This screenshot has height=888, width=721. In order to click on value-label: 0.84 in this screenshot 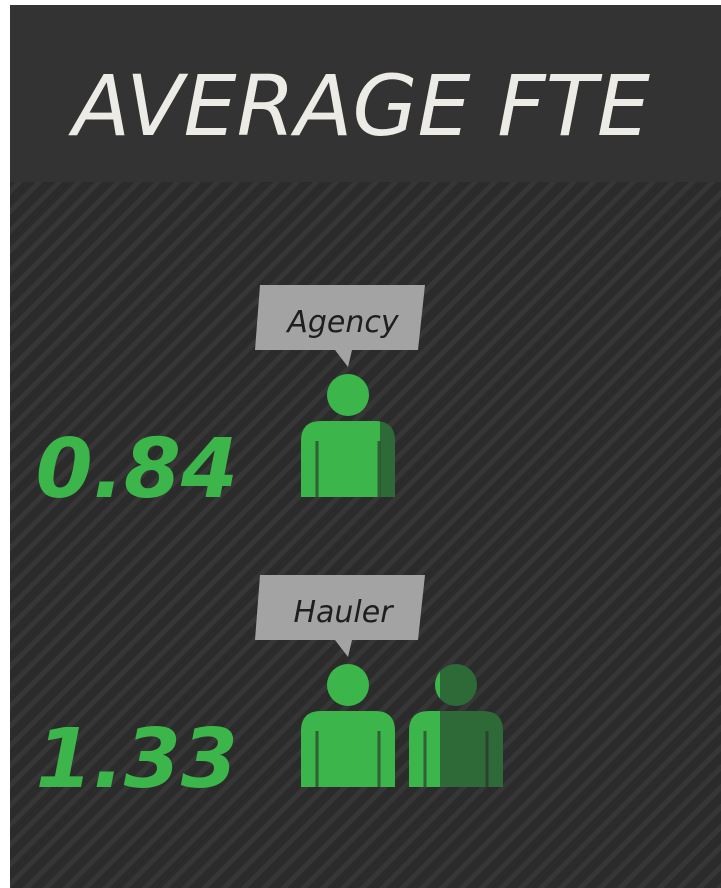, I will do `click(137, 469)`.